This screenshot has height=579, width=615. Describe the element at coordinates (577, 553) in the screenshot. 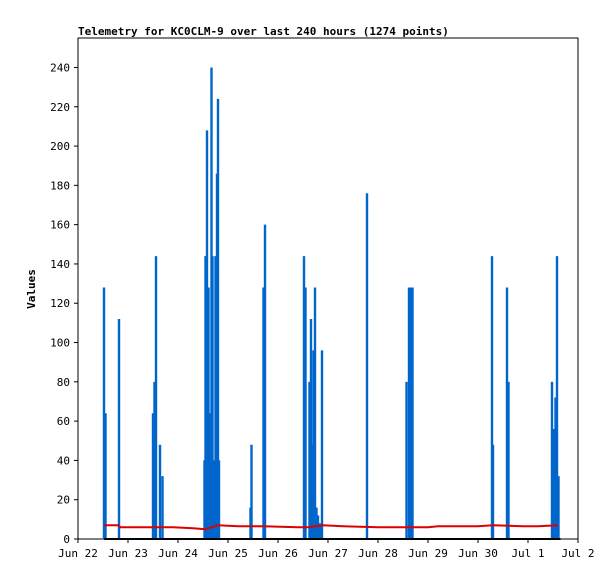

I see `x-tick-label: Jul 2` at that location.